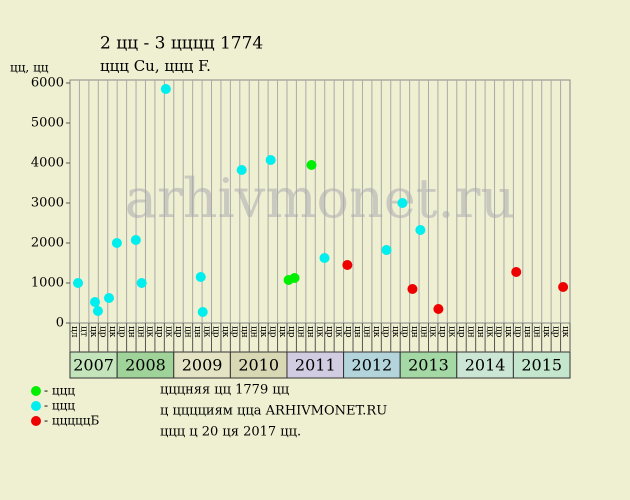 This screenshot has width=630, height=500. What do you see at coordinates (485, 365) in the screenshot?
I see `year-label: 2014` at bounding box center [485, 365].